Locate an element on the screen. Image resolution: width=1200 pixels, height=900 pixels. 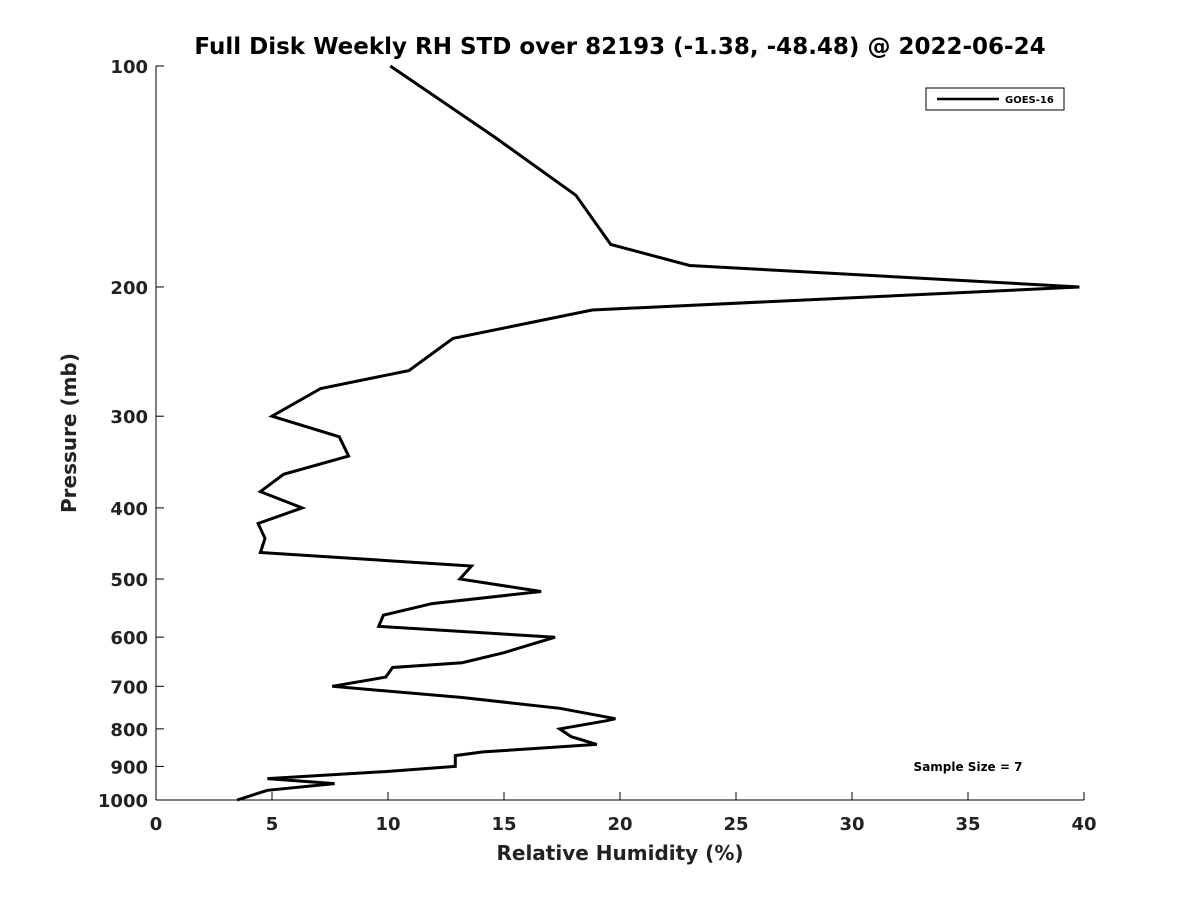
x-tick-label: 30 is located at coordinates (851, 824).